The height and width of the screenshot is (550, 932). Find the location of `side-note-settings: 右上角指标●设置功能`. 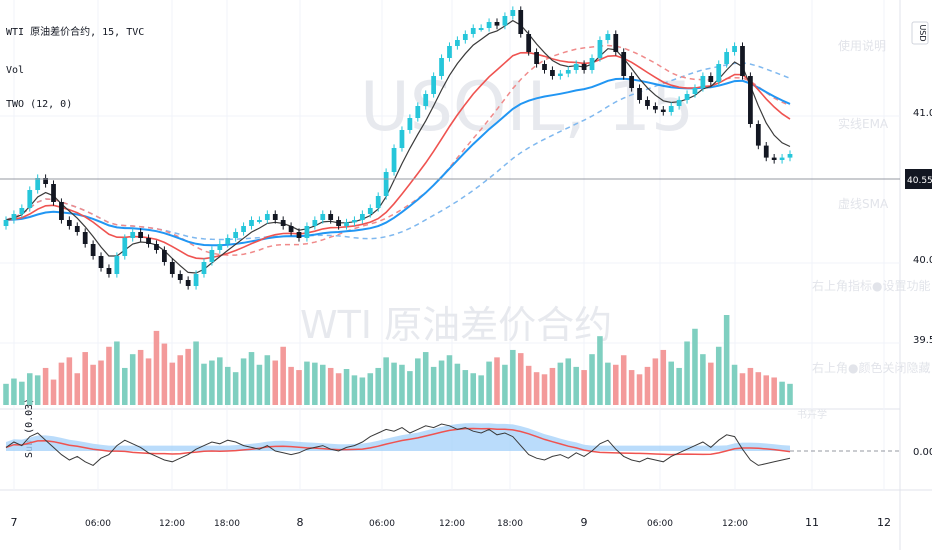

side-note-settings: 右上角指标●设置功能 is located at coordinates (871, 285).